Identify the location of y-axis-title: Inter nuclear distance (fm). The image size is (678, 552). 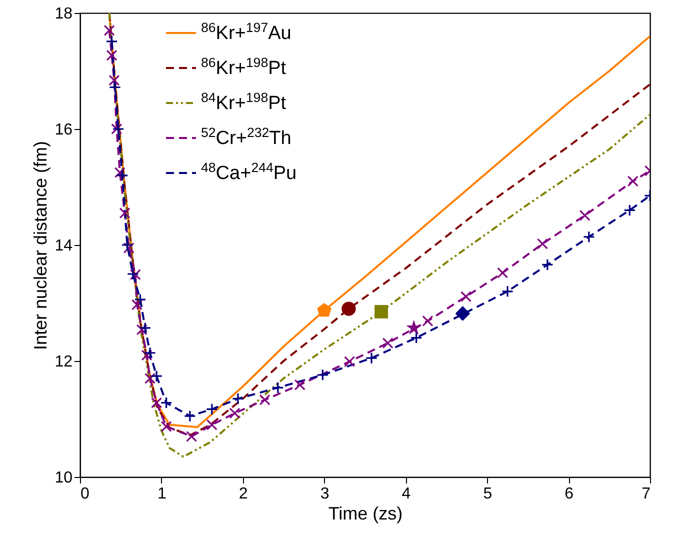
(40, 245).